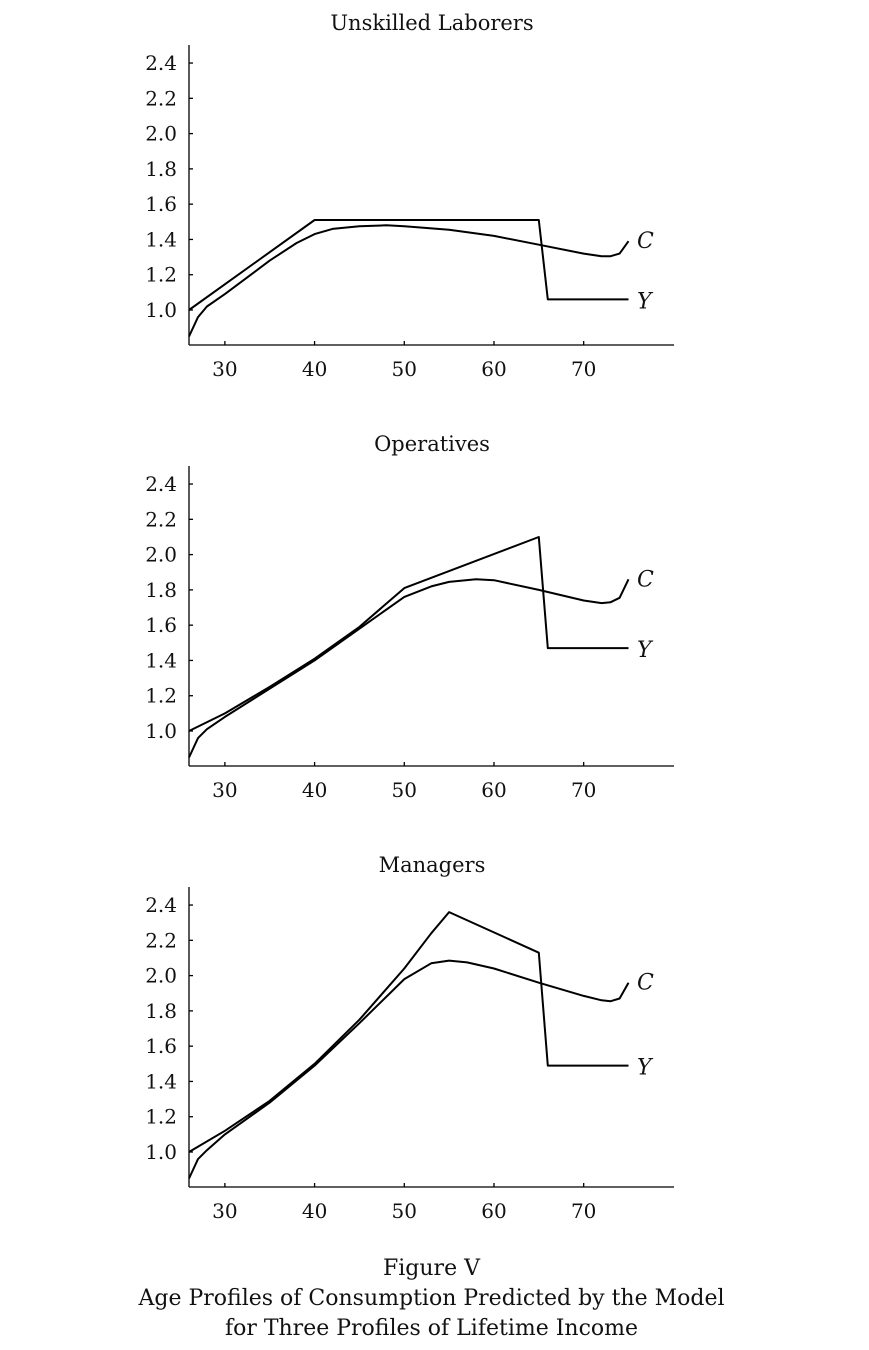 Image resolution: width=869 pixels, height=1350 pixels. What do you see at coordinates (431, 1268) in the screenshot?
I see `figure-label: Figure V` at bounding box center [431, 1268].